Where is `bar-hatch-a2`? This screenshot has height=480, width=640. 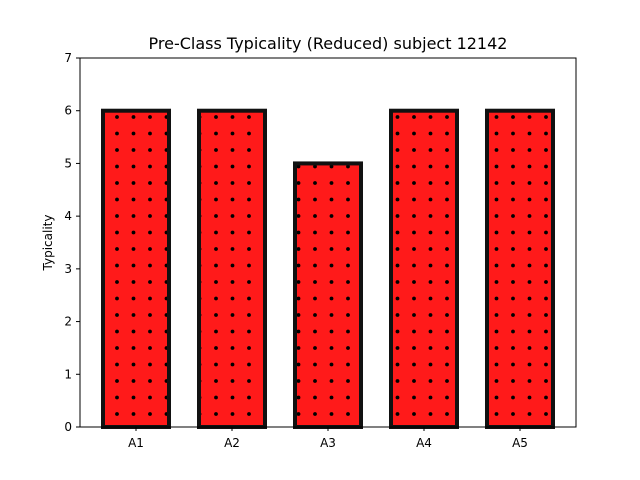 bar-hatch-a2 is located at coordinates (232, 269).